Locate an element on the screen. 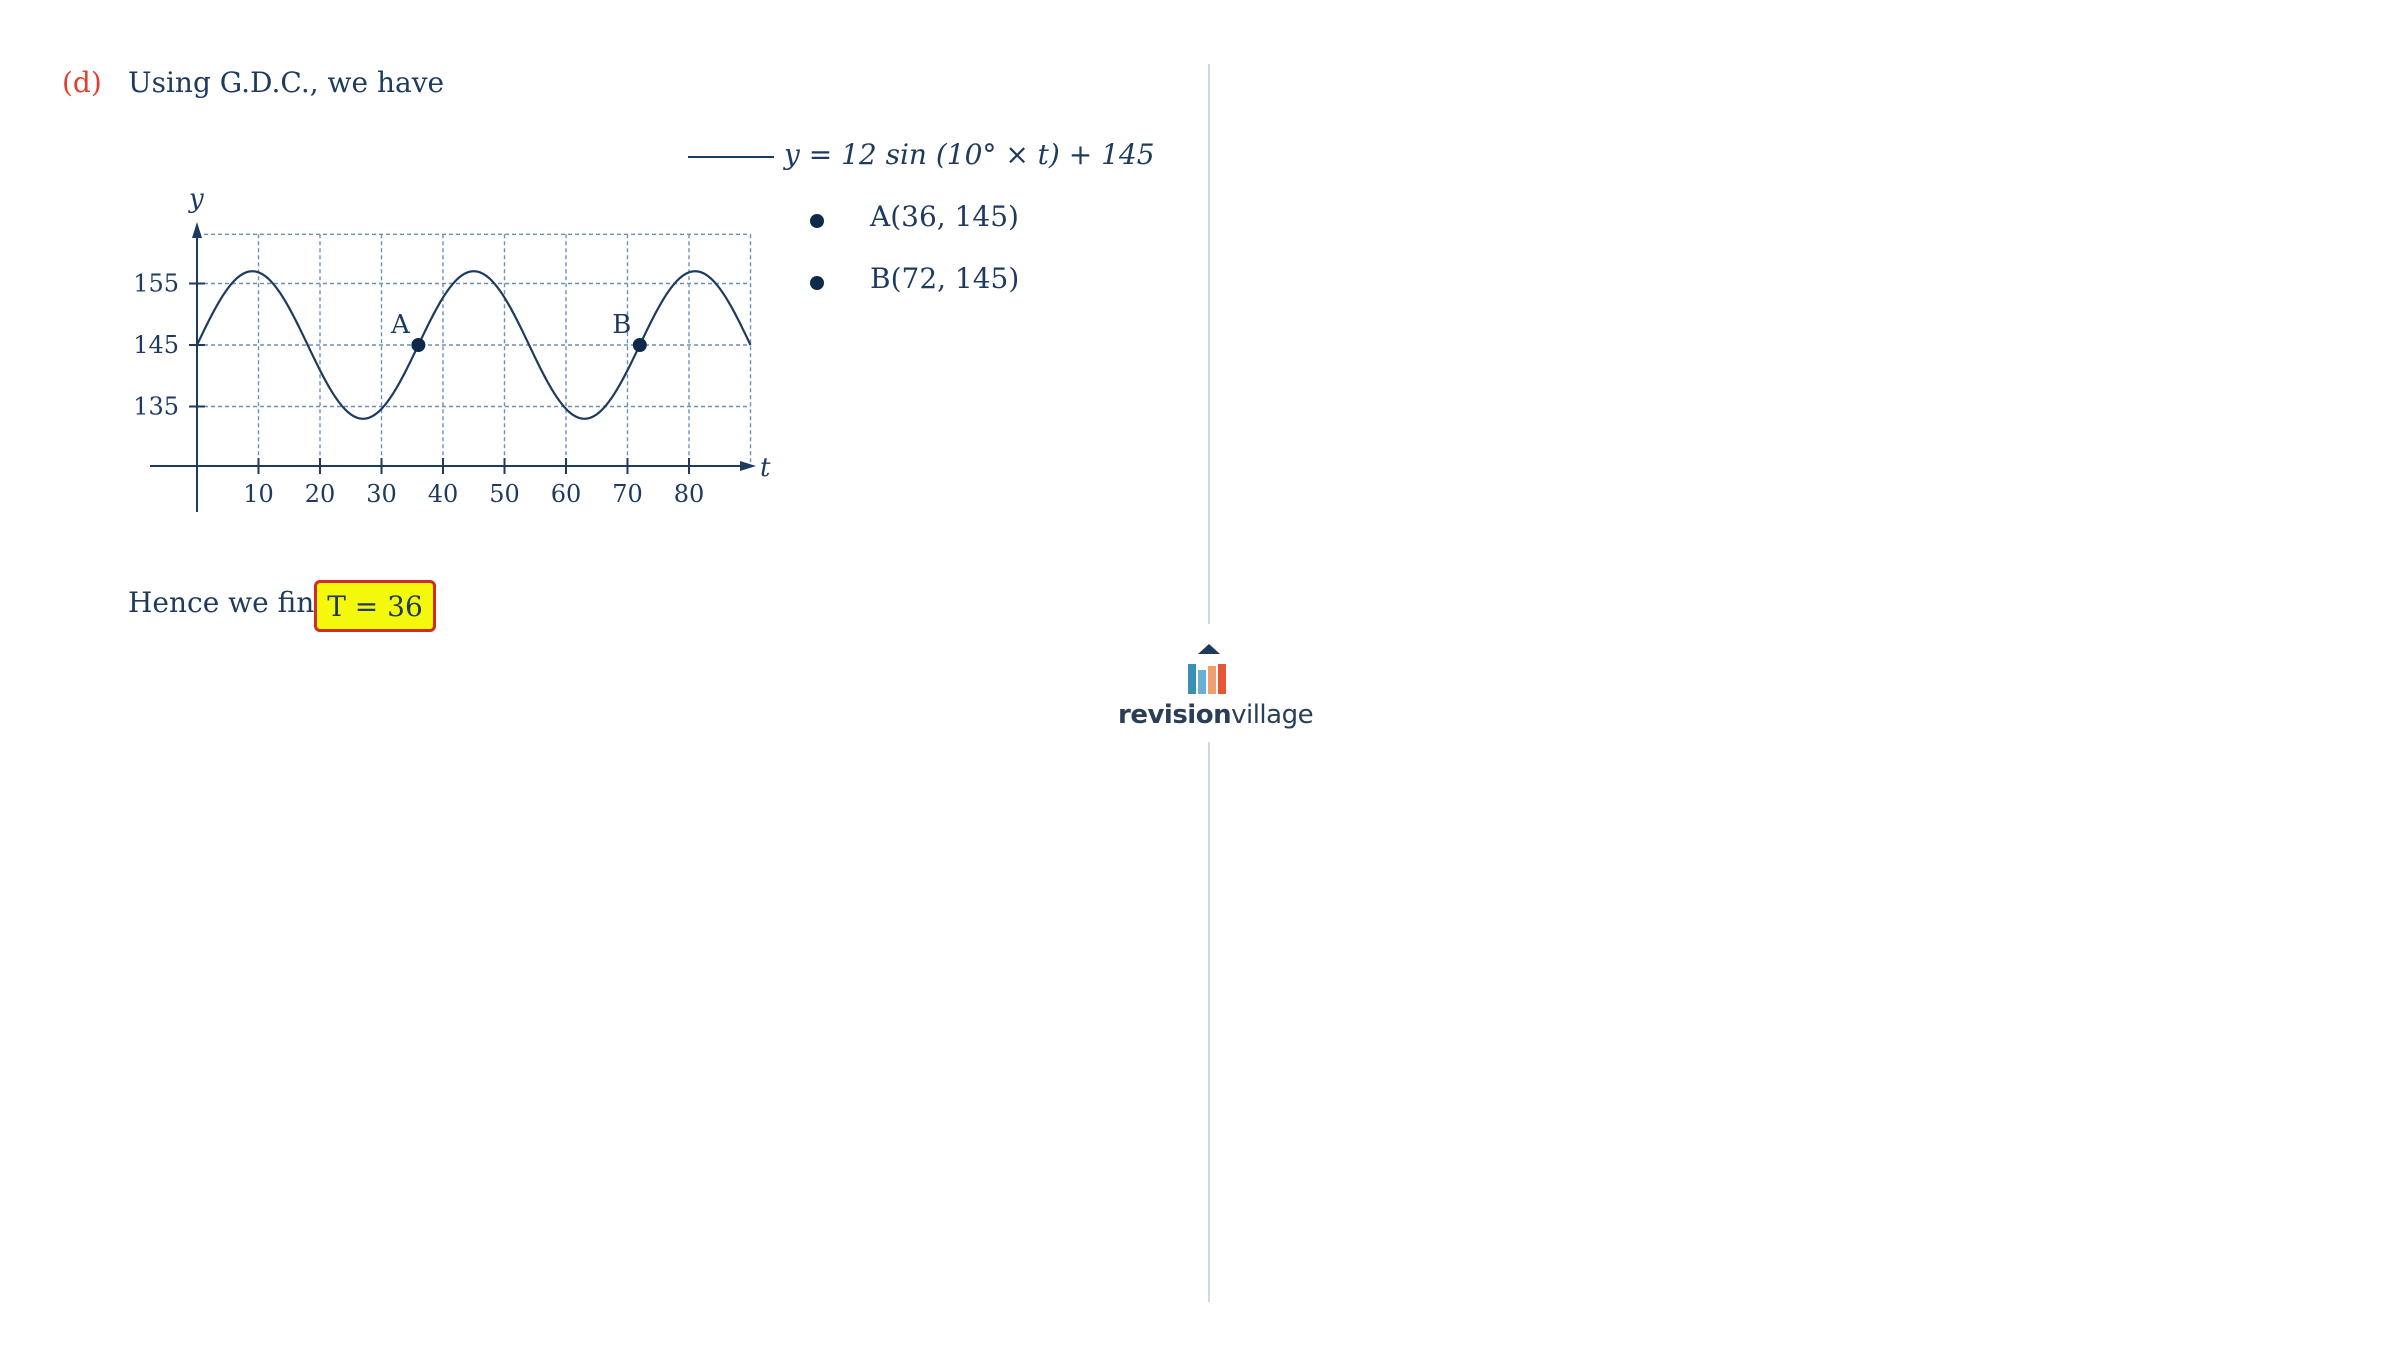  legend-point-a: A(36, 145) is located at coordinates (944, 216).